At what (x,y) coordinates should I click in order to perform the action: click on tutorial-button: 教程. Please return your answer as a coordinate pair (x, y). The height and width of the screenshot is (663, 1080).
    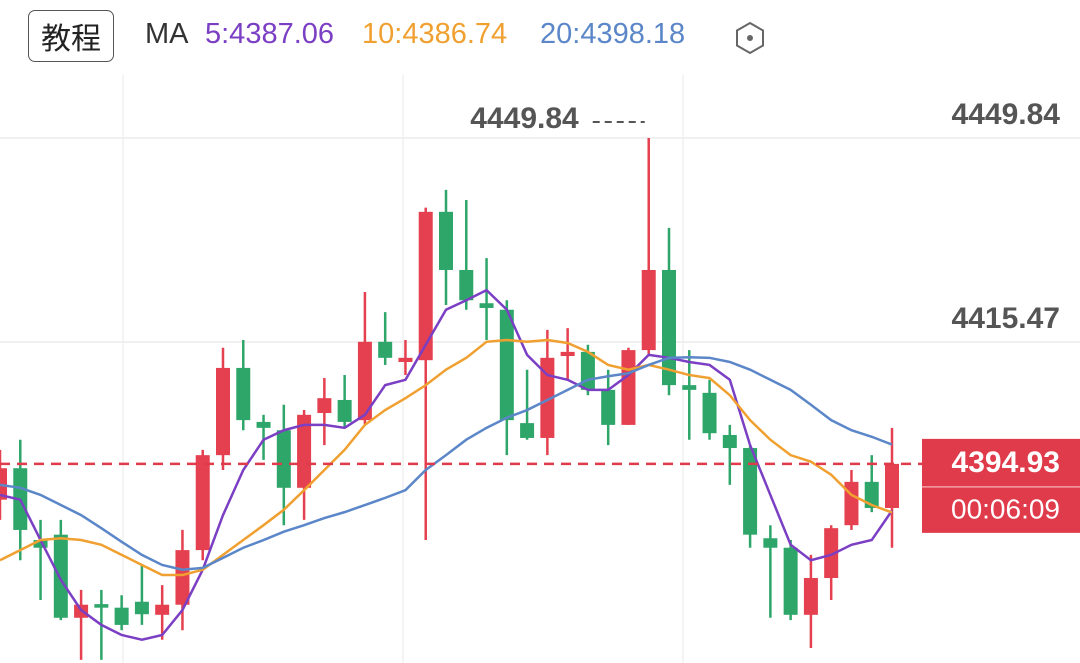
    Looking at the image, I should click on (71, 36).